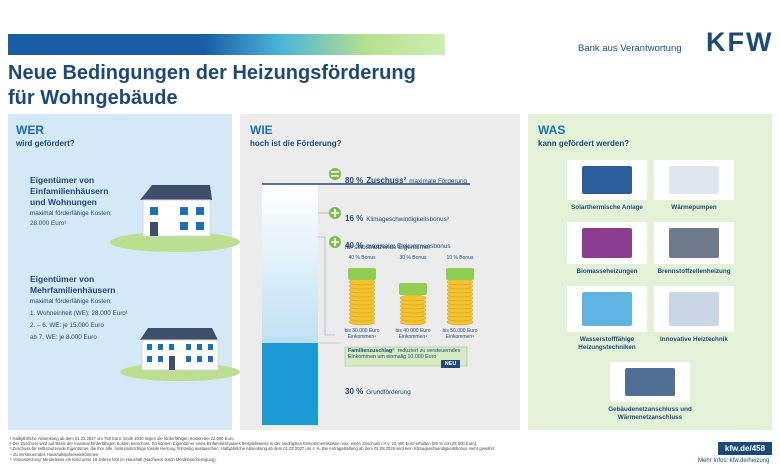 The image size is (780, 470). I want to click on group-title: und Wohnungen, so click(63, 202).